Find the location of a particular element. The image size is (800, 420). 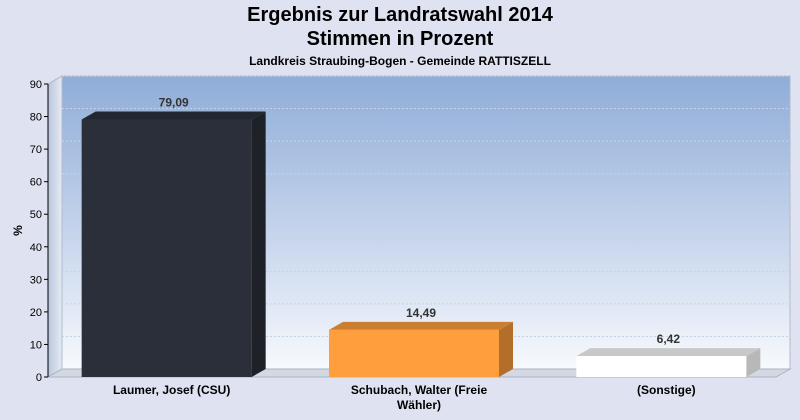

y-tick-label: 10 is located at coordinates (36, 345).